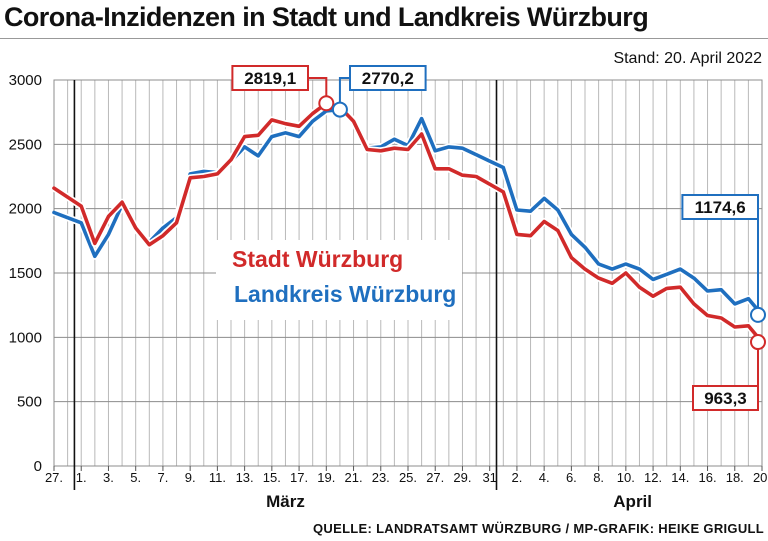 This screenshot has width=768, height=541. I want to click on x-tick-label: 31, so click(489, 477).